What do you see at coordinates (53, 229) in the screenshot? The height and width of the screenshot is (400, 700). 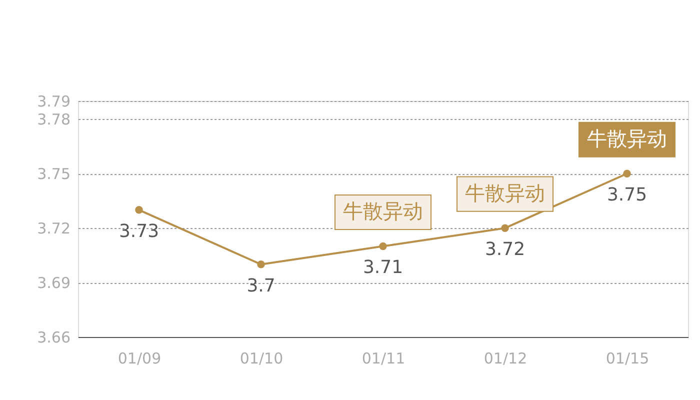 I see `y-tick-label: 3.72` at bounding box center [53, 229].